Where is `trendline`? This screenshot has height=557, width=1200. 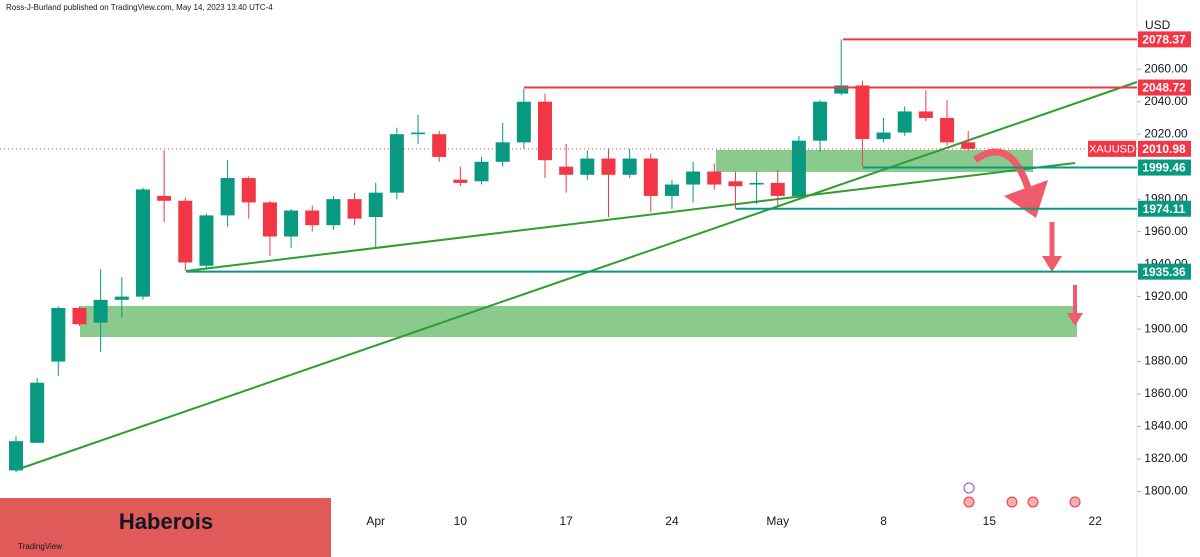 trendline is located at coordinates (630, 217).